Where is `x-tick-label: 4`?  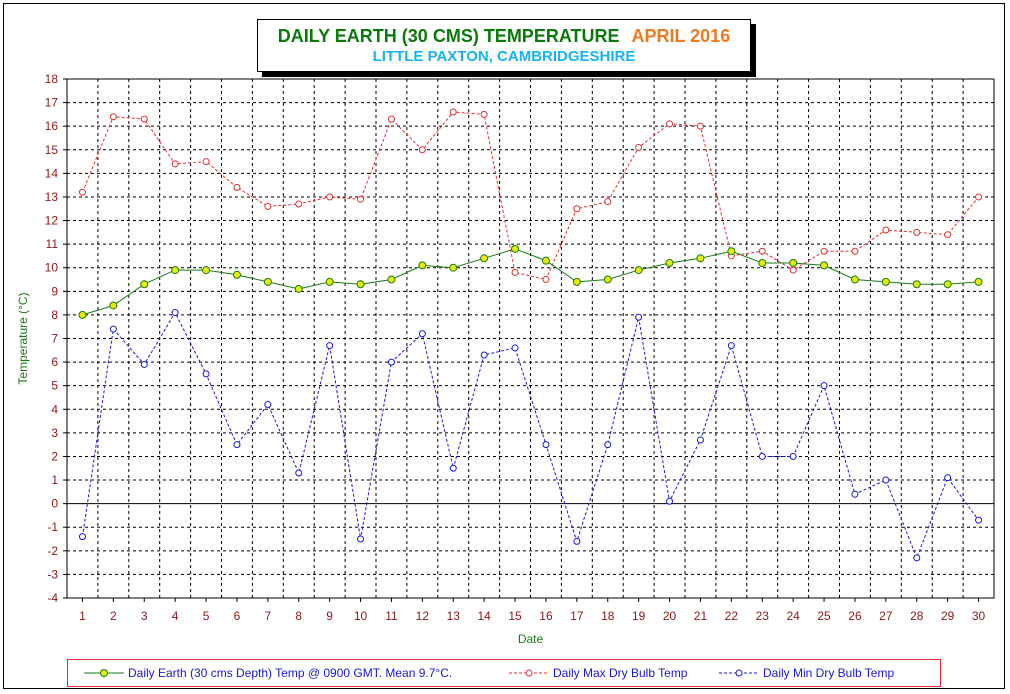 x-tick-label: 4 is located at coordinates (175, 616).